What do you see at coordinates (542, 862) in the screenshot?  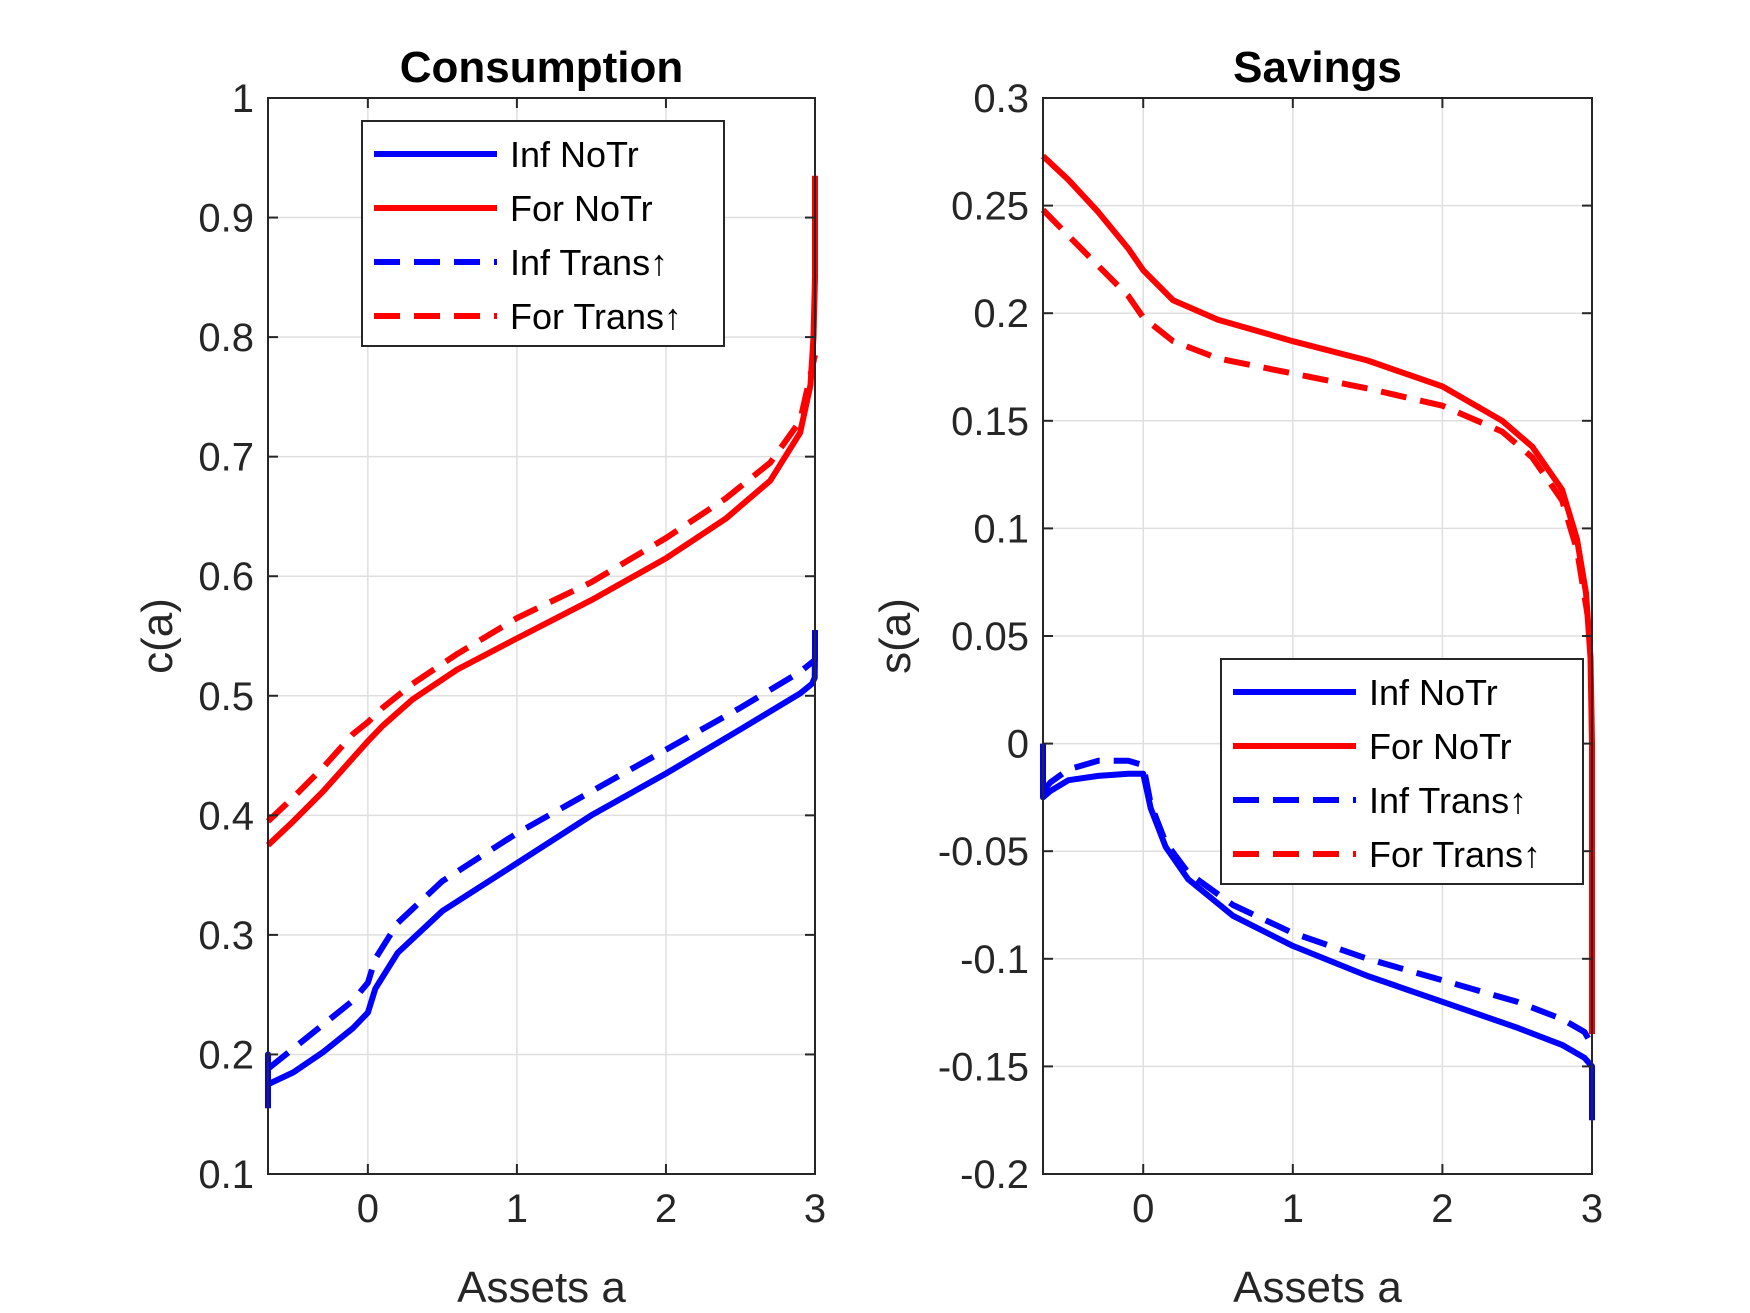 I see `consumption-series-inf-trans` at bounding box center [542, 862].